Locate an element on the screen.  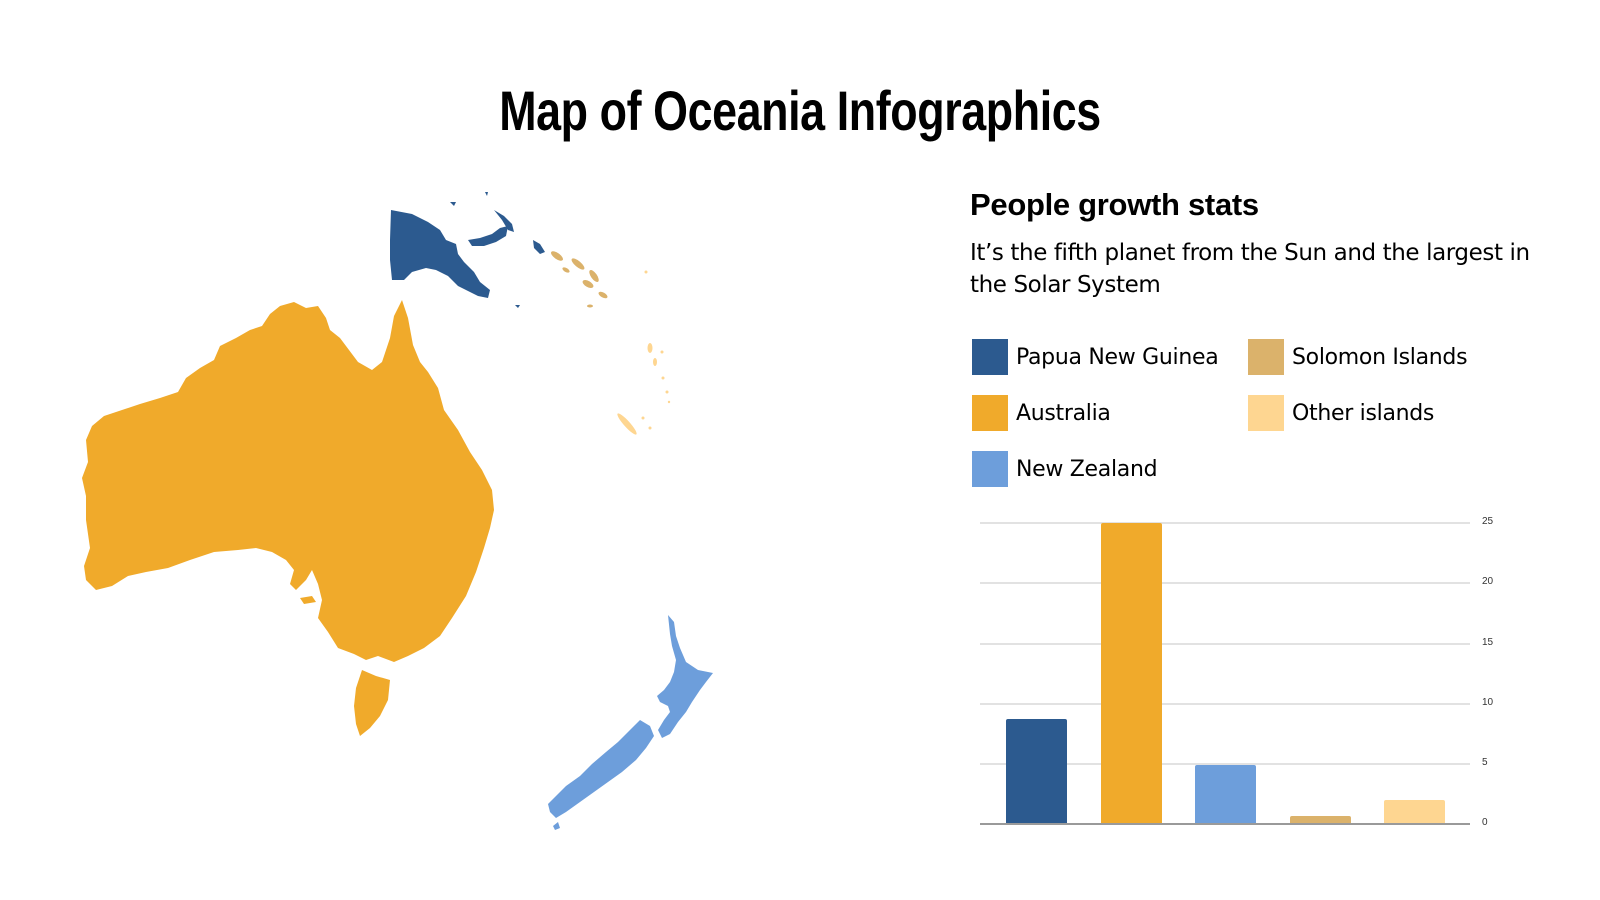
bar-other-islands is located at coordinates (1414, 811).